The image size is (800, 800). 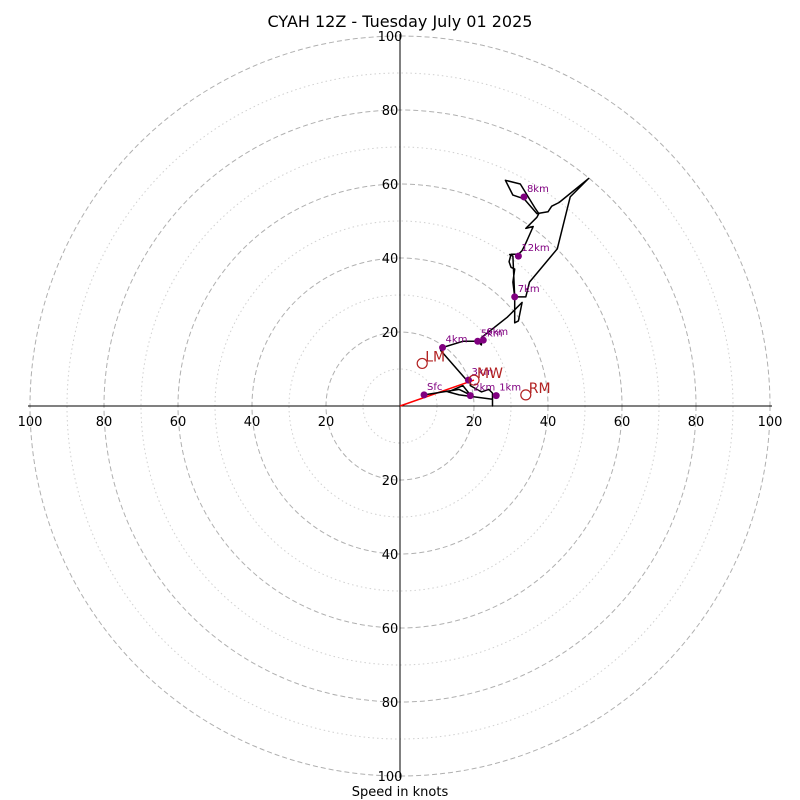 What do you see at coordinates (529, 289) in the screenshot?
I see `height-marker-label: 7km` at bounding box center [529, 289].